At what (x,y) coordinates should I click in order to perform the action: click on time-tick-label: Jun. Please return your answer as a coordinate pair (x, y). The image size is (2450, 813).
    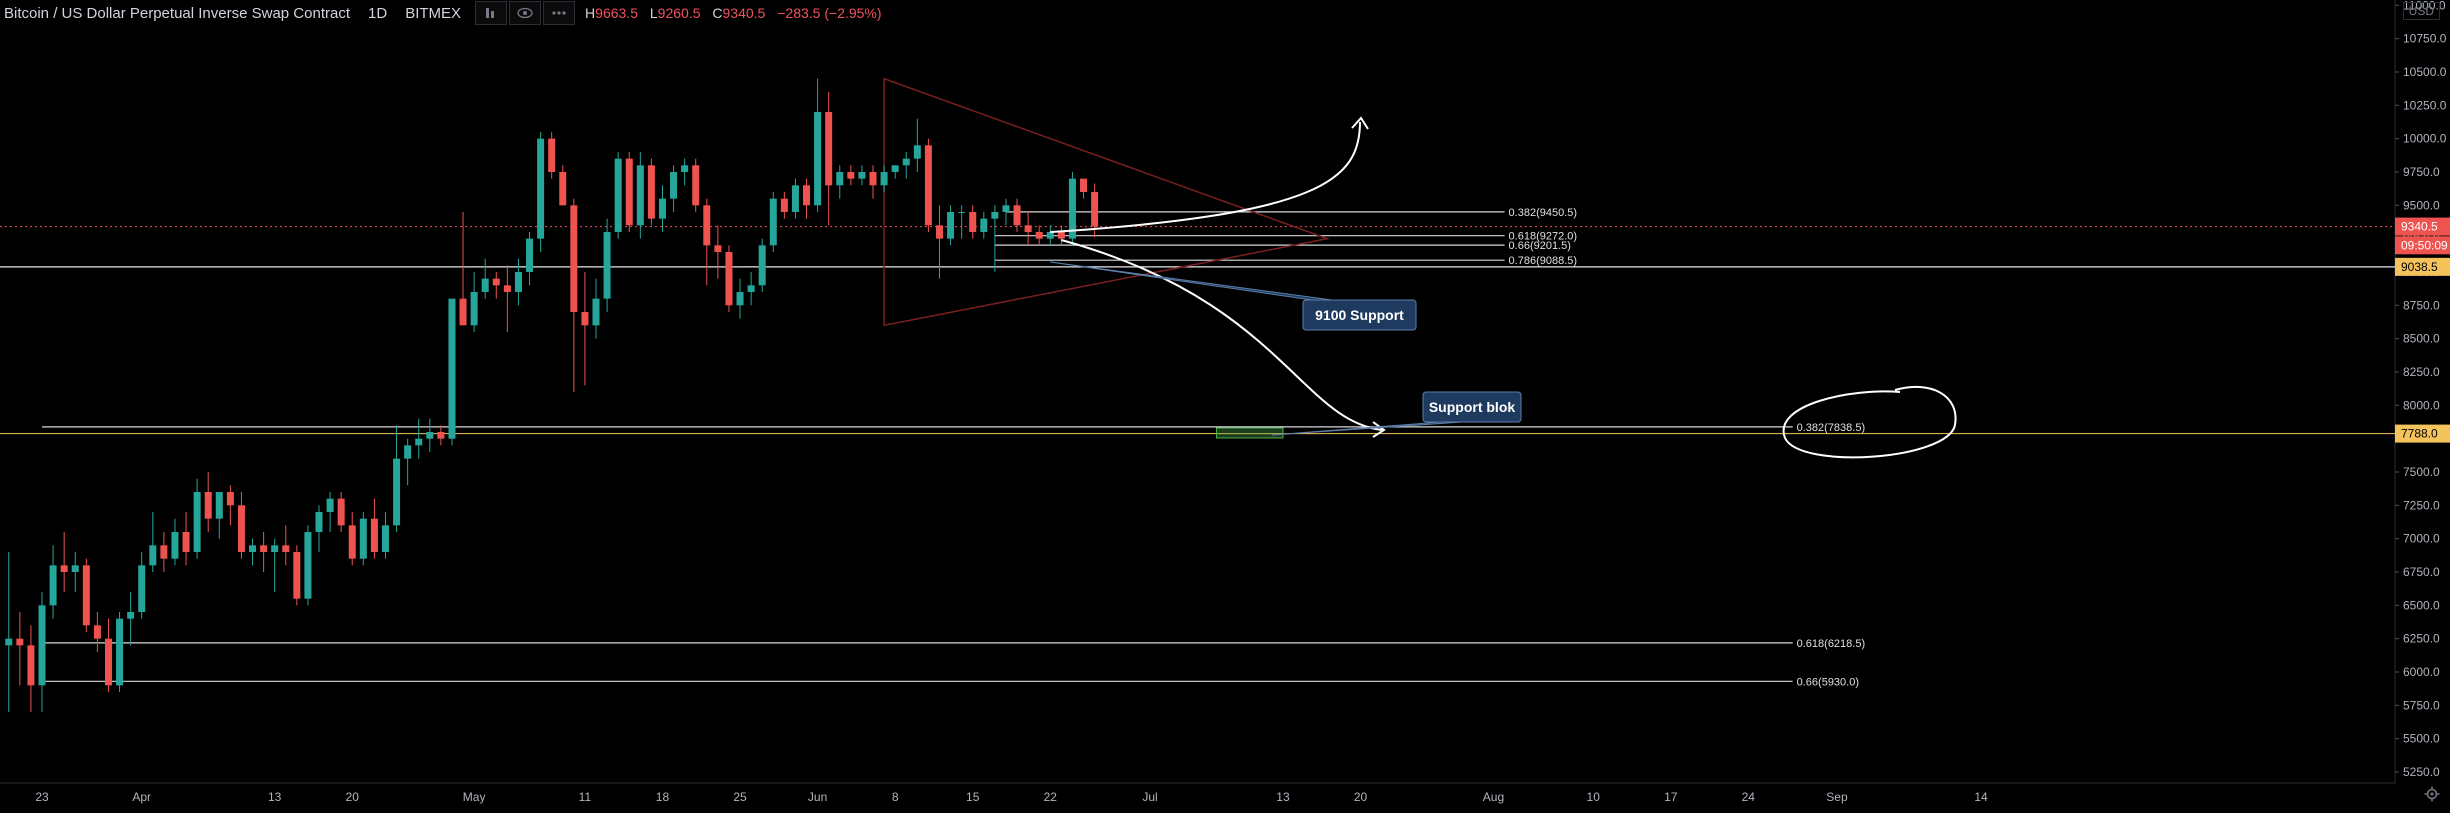
    Looking at the image, I should click on (817, 797).